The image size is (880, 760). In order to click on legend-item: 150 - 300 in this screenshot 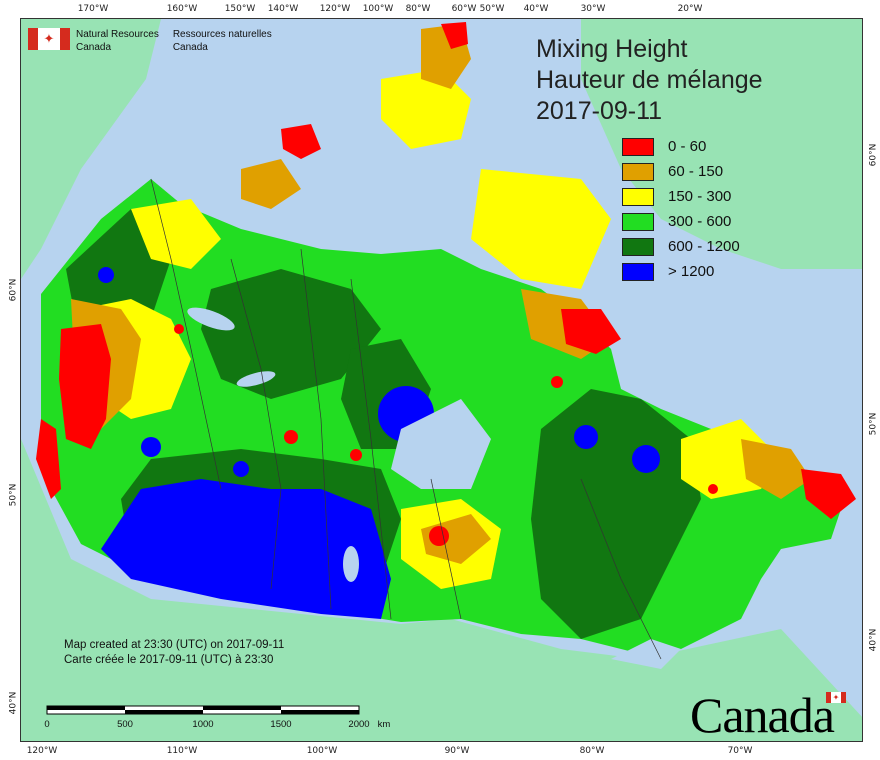, I will do `click(681, 196)`.